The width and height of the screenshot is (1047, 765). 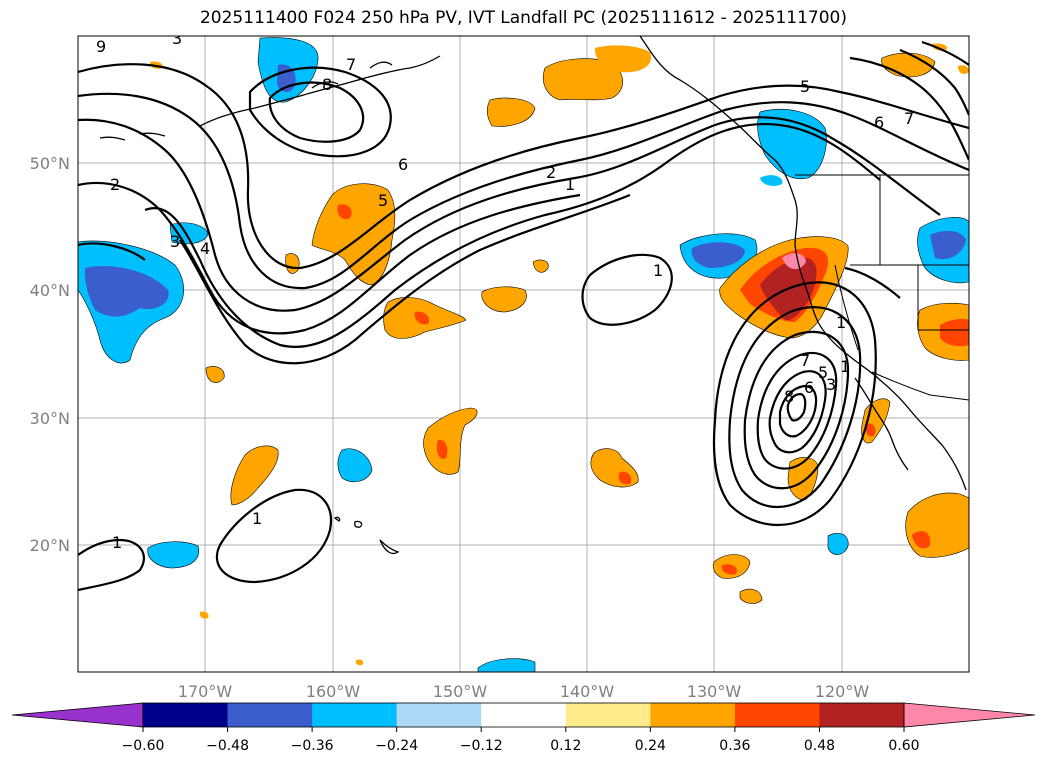 I want to click on lon-label-130w: 130°W, so click(x=714, y=691).